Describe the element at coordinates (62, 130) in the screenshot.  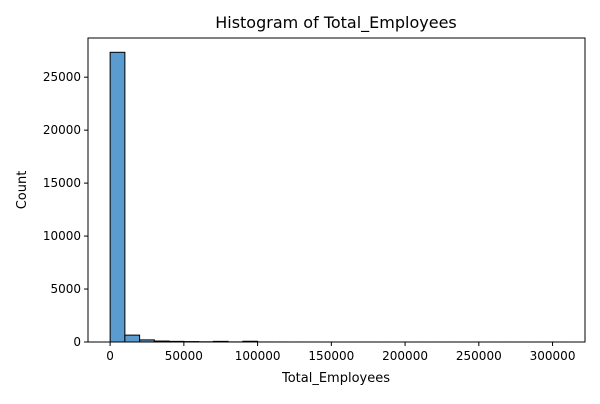
I see `y-tick-label-4: 20000` at that location.